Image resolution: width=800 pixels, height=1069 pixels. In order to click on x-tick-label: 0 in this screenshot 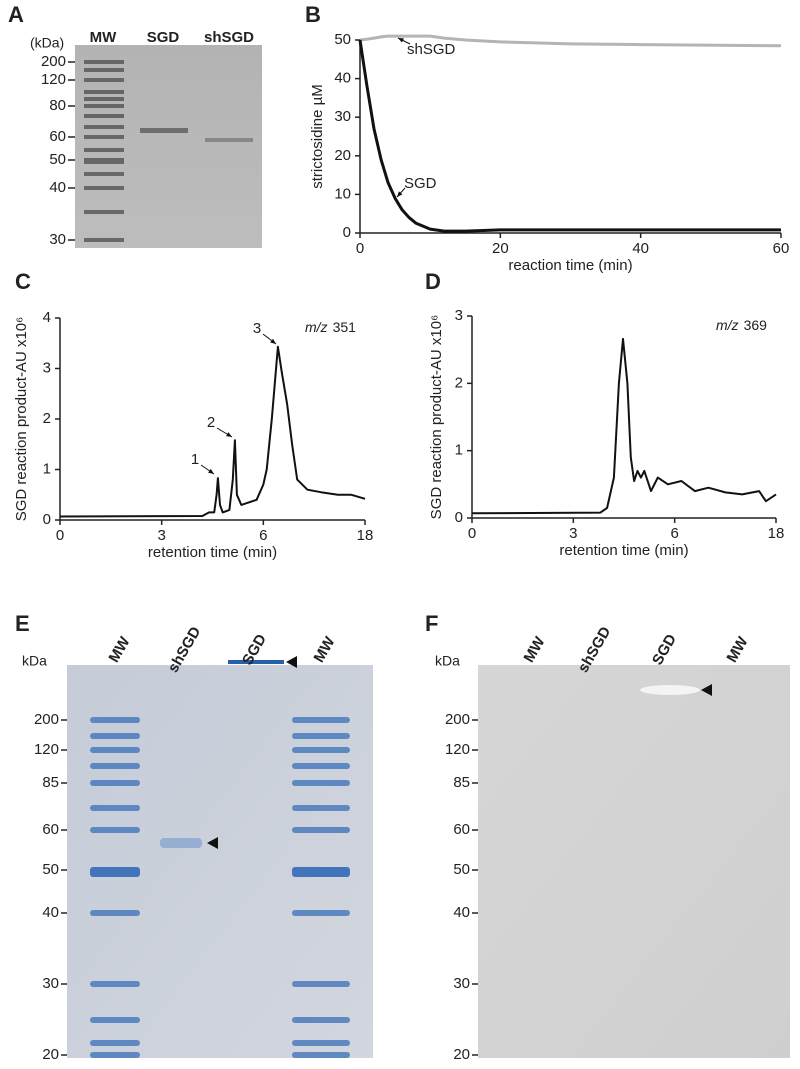, I will do `click(60, 535)`.